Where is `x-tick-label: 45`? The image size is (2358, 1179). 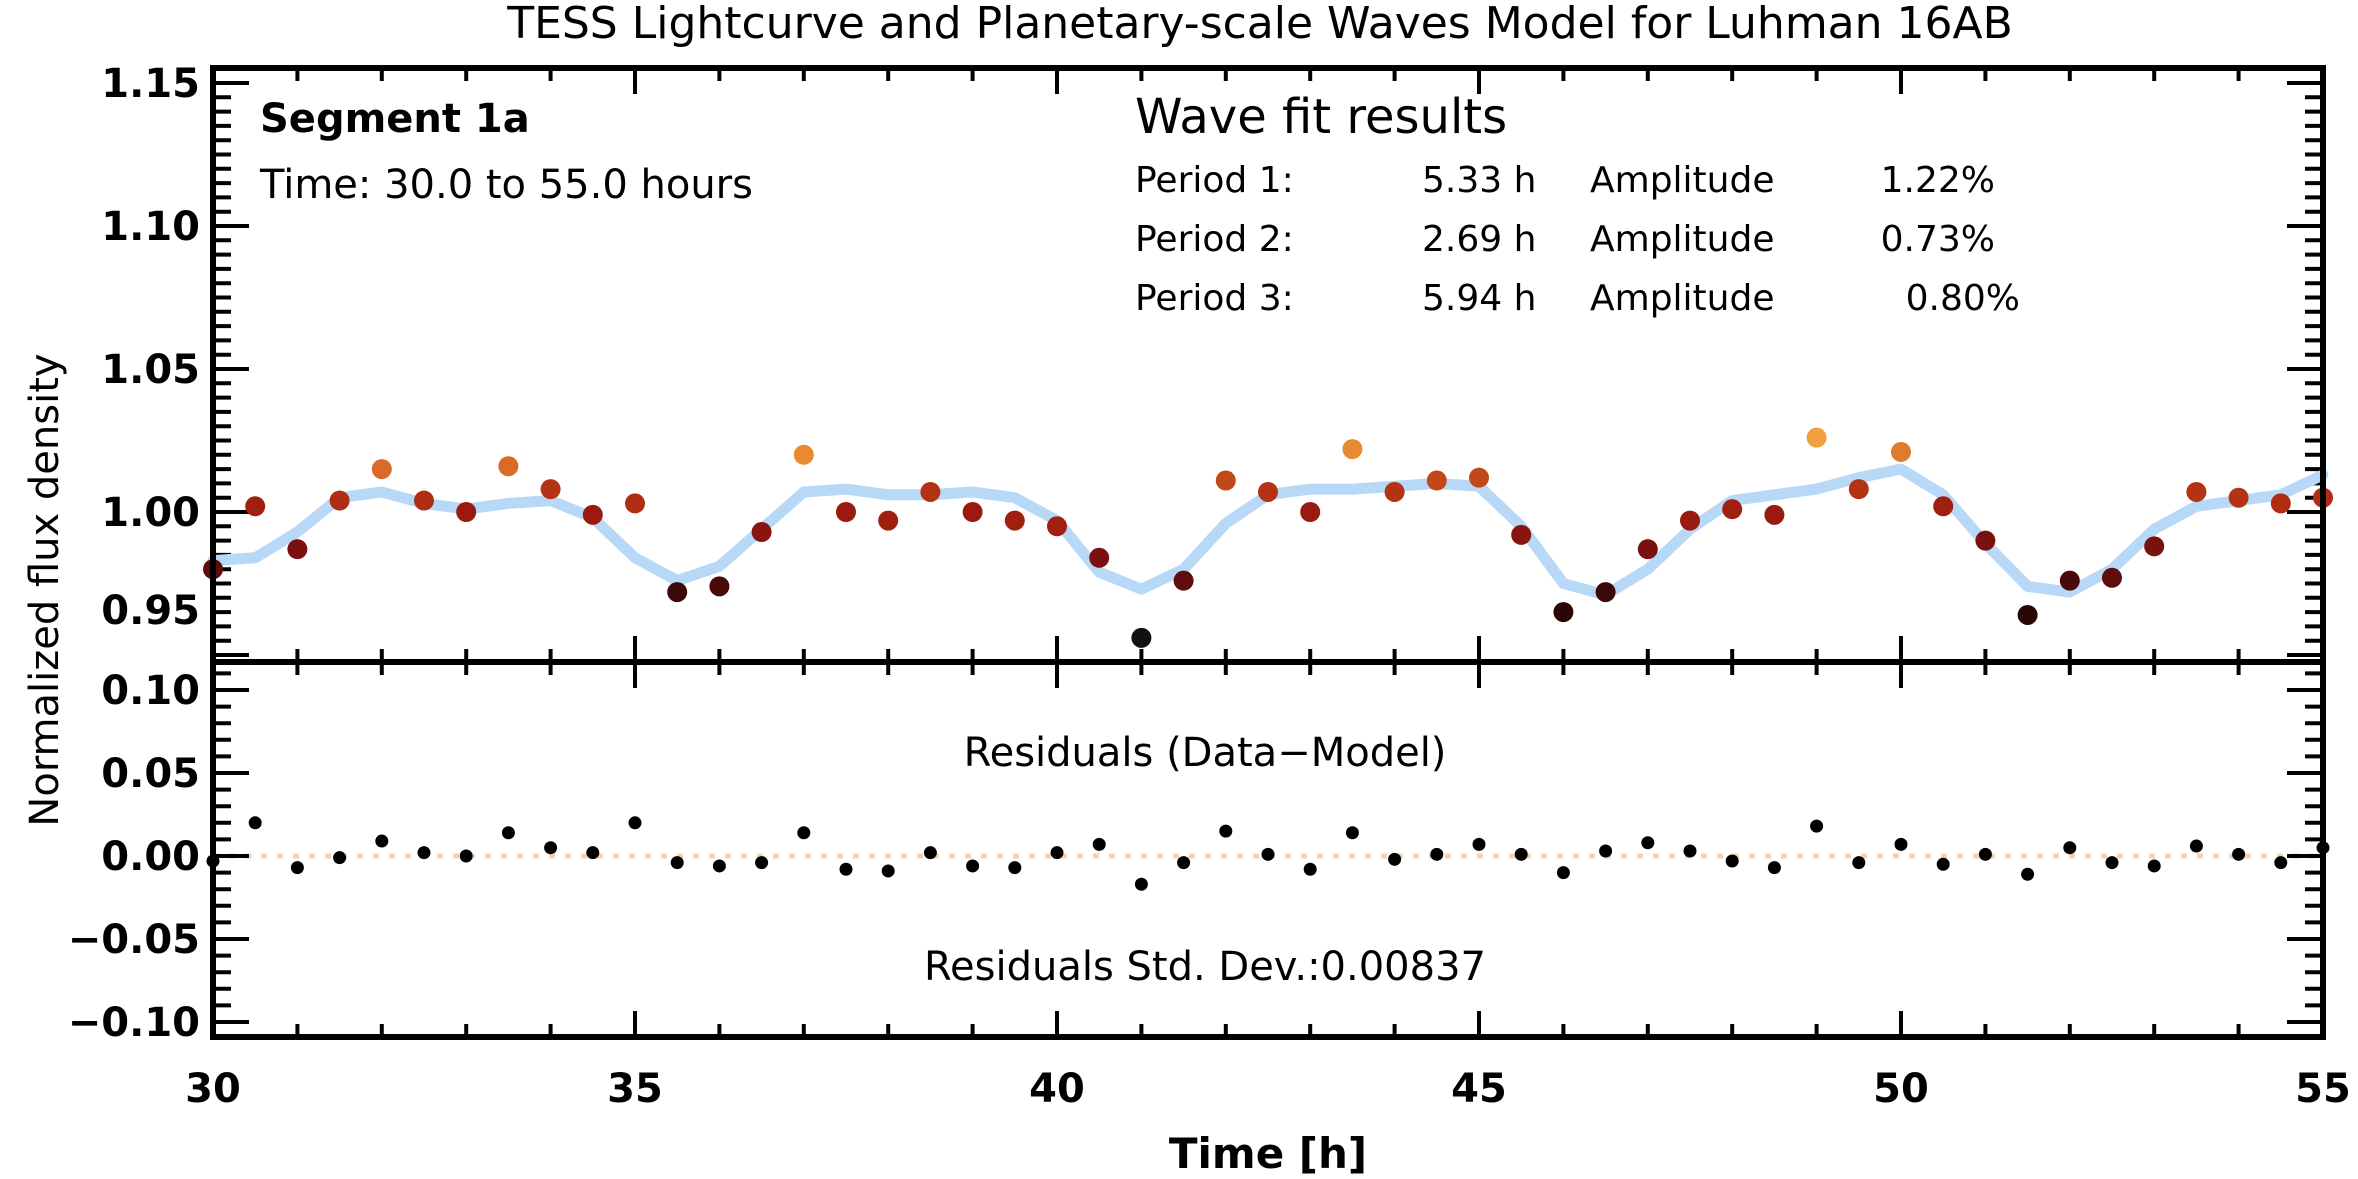
x-tick-label: 45 is located at coordinates (1479, 1089).